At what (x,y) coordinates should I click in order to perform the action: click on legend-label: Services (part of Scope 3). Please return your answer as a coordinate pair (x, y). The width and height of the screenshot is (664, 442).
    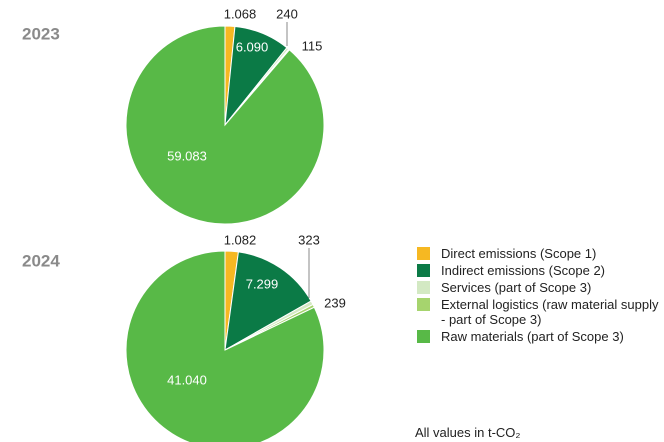
    Looking at the image, I should click on (516, 287).